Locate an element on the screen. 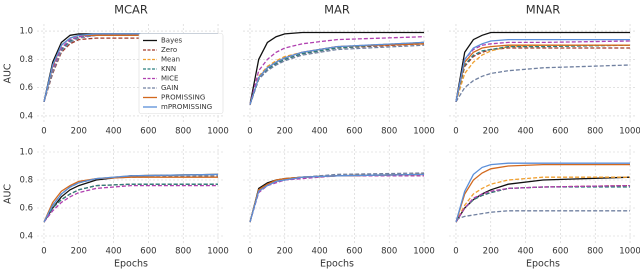 The width and height of the screenshot is (640, 273). legend-label: Mean is located at coordinates (170, 60).